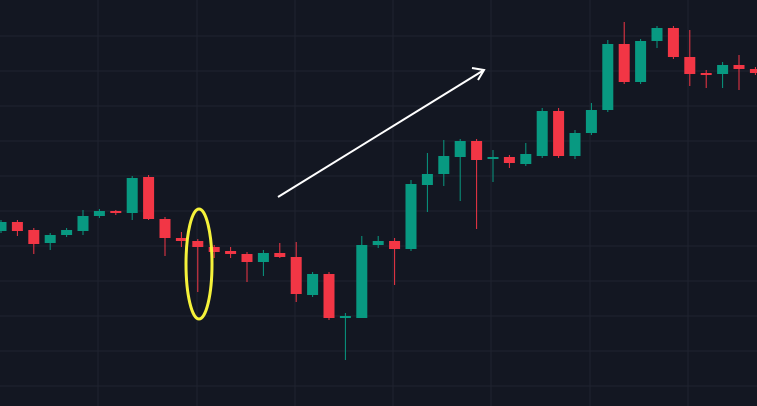  I want to click on highlight-ellipse, so click(199, 264).